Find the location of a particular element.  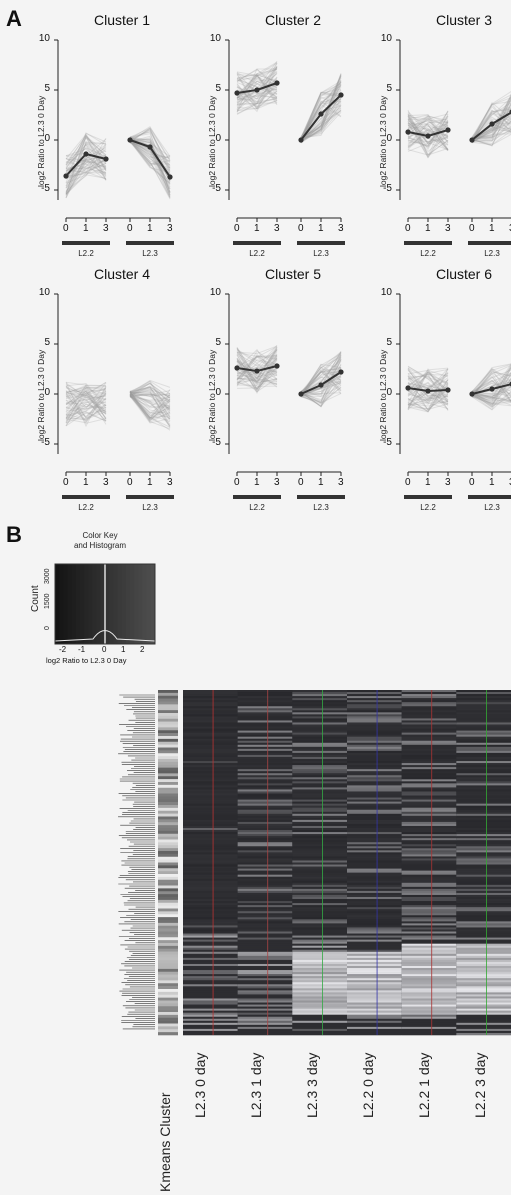

group-label: L2.2 is located at coordinates (428, 507).